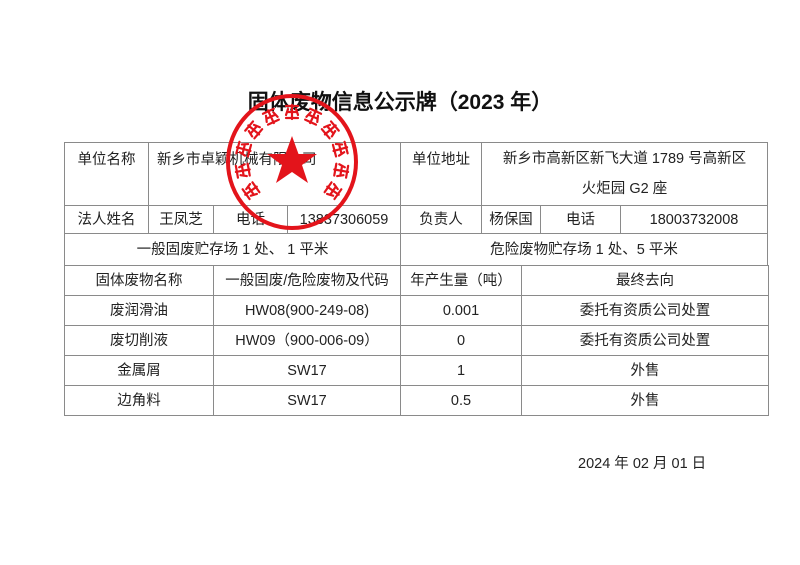 The image size is (800, 565). What do you see at coordinates (181, 219) in the screenshot?
I see `legal-name: 王凤芝` at bounding box center [181, 219].